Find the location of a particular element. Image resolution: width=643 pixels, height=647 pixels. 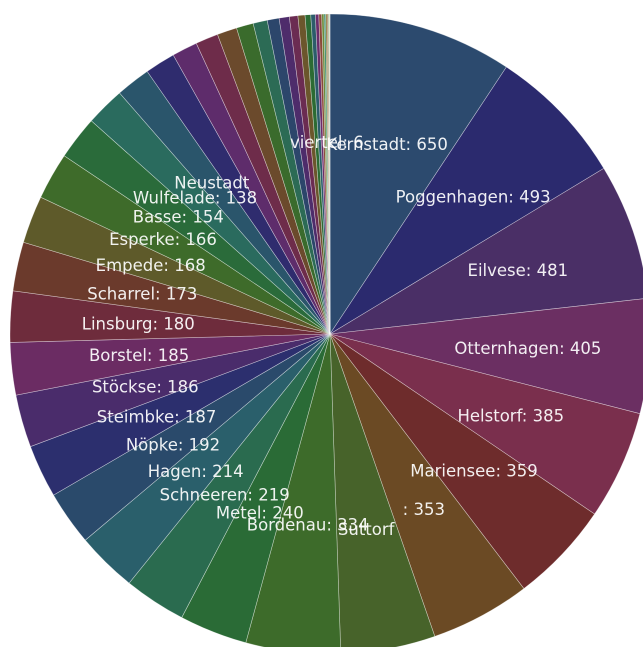

slice-label: Linsburg: 180 is located at coordinates (138, 324).